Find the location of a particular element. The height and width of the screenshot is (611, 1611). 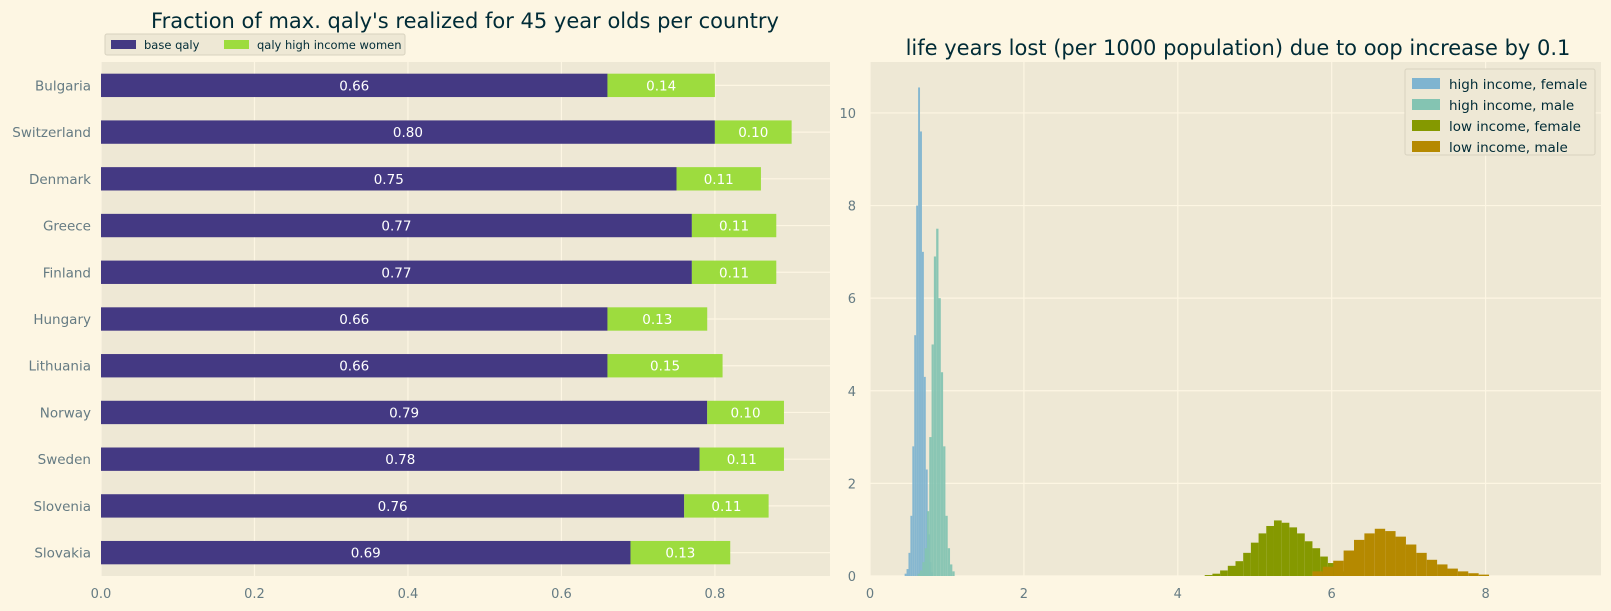

bar-value-label: 0.77 is located at coordinates (396, 273).